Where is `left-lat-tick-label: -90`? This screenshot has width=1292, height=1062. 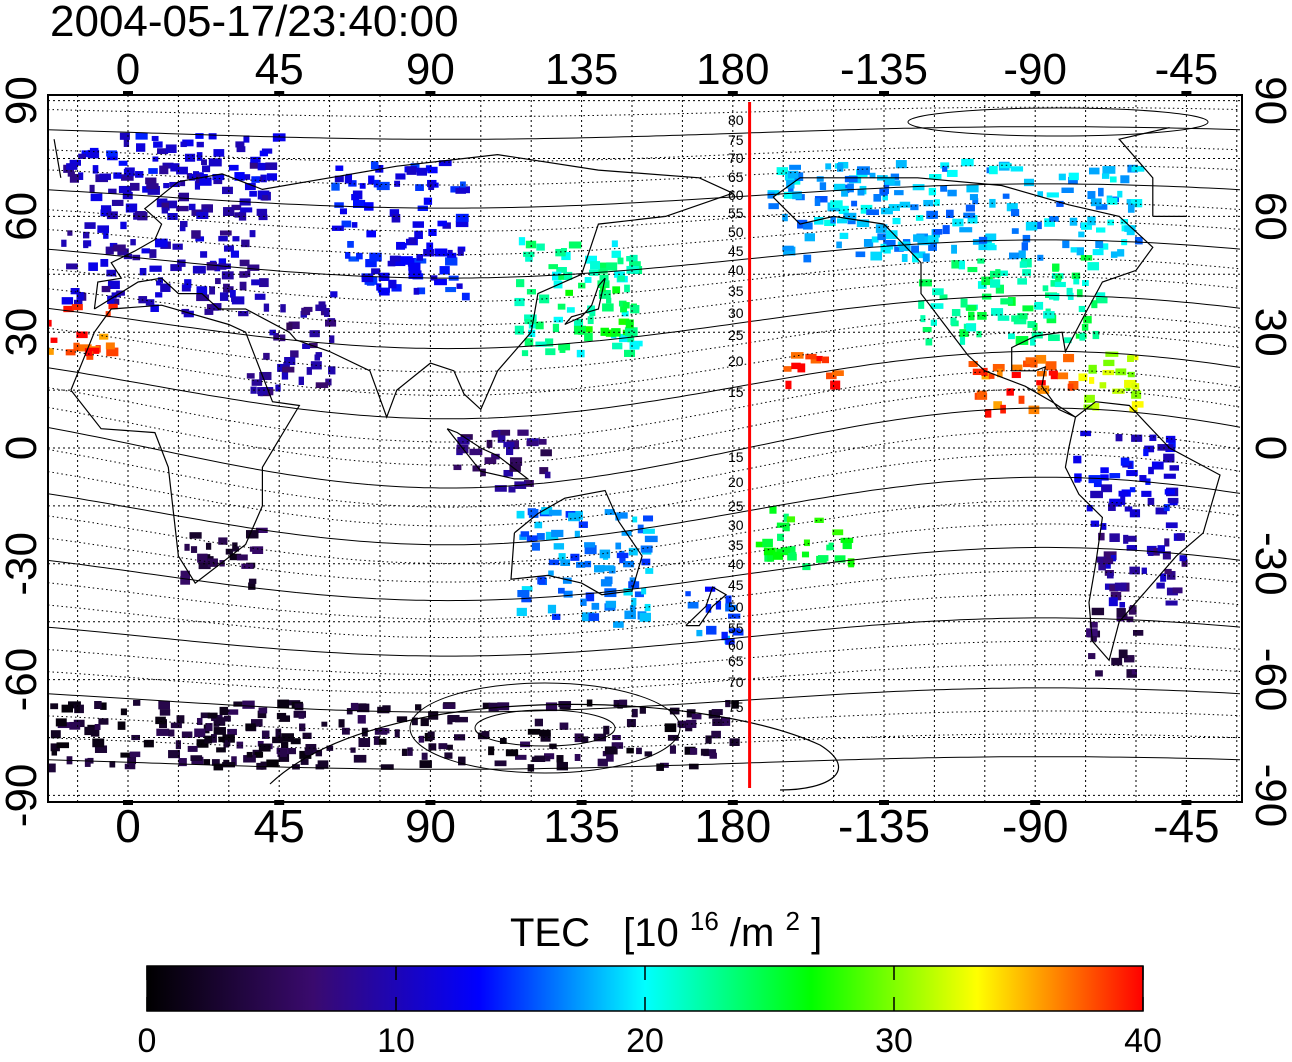
left-lat-tick-label: -90 is located at coordinates (23, 796).